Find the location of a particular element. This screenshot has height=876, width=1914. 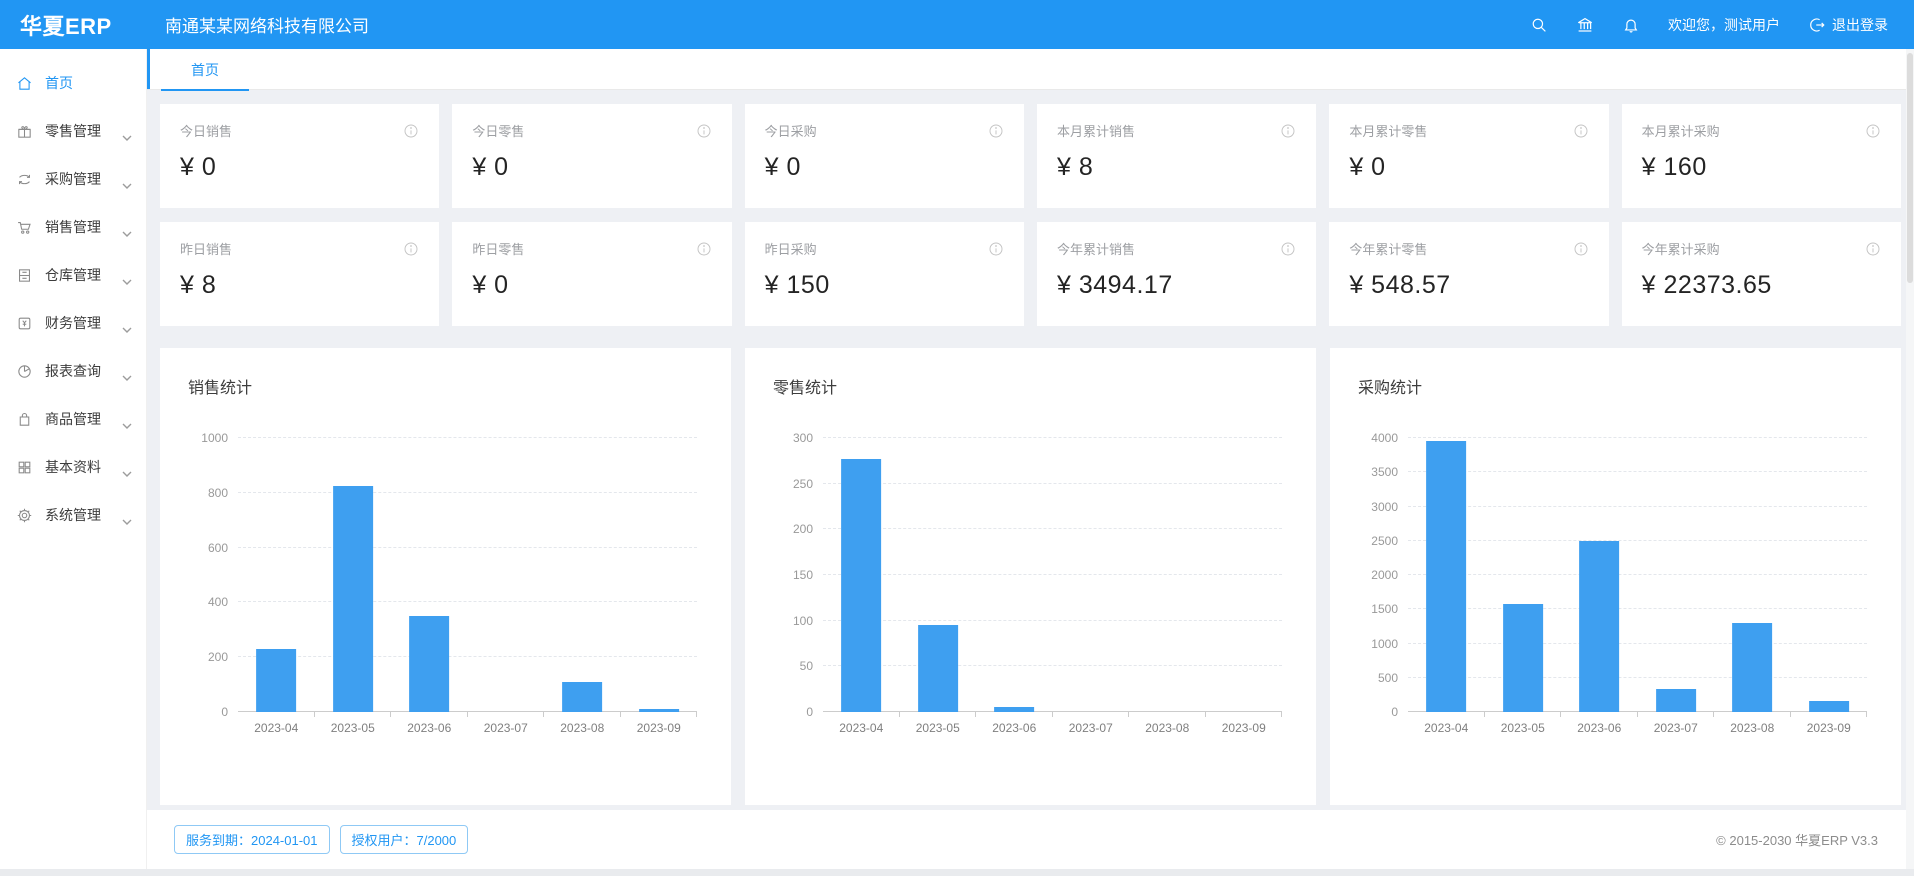

x-axis-tick: 2023-07 is located at coordinates (1675, 728).